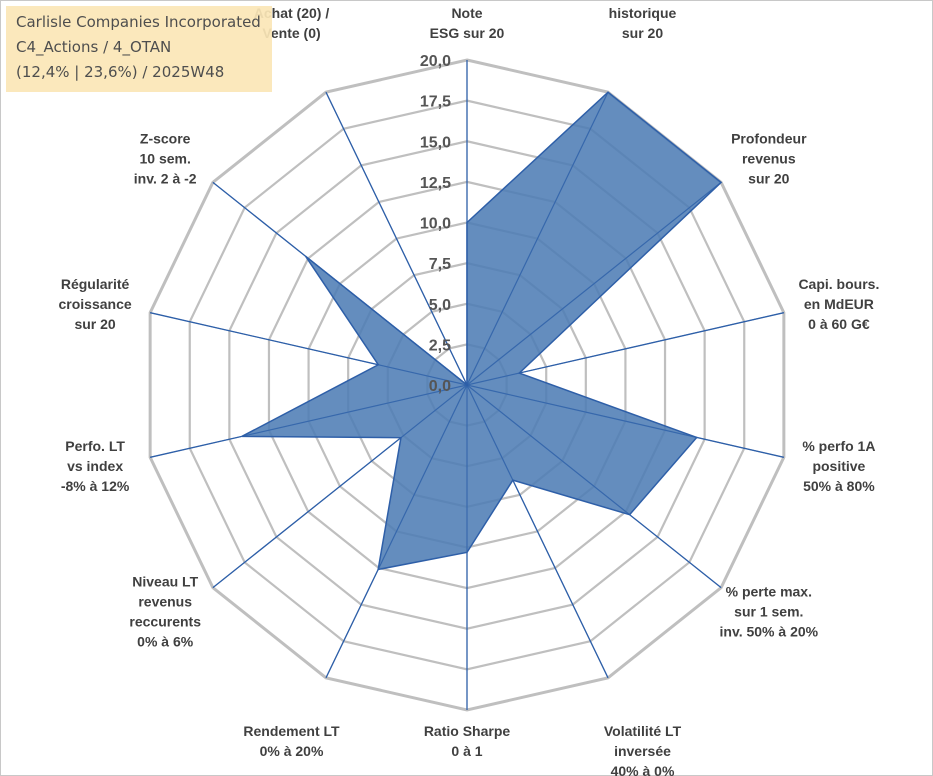 The width and height of the screenshot is (933, 776). Describe the element at coordinates (435, 61) in the screenshot. I see `tick-label: 20,0` at that location.